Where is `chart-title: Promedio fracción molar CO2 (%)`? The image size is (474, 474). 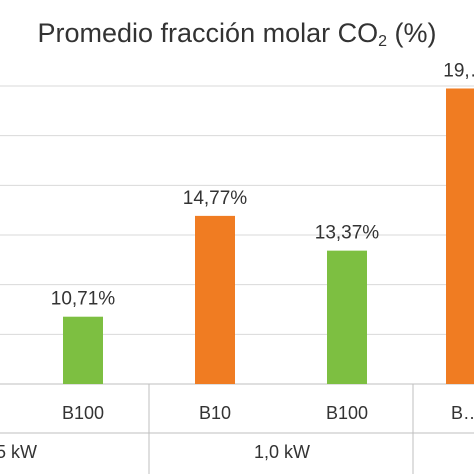
chart-title: Promedio fracción molar CO2 (%) is located at coordinates (237, 34).